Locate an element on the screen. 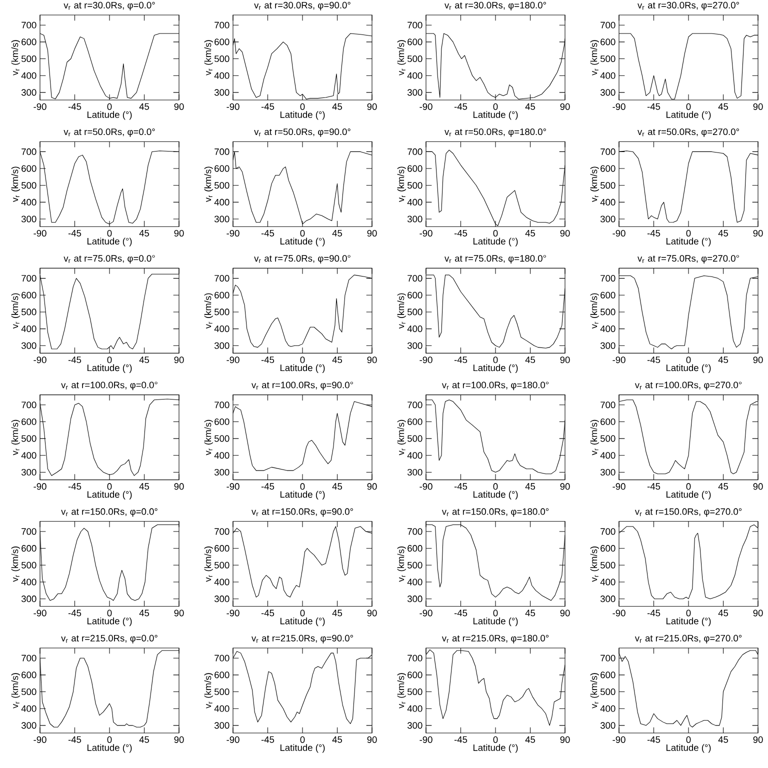  chart-title: v$_{r}$ at r=215.0Rs, φ=180.0° is located at coordinates (495, 639).